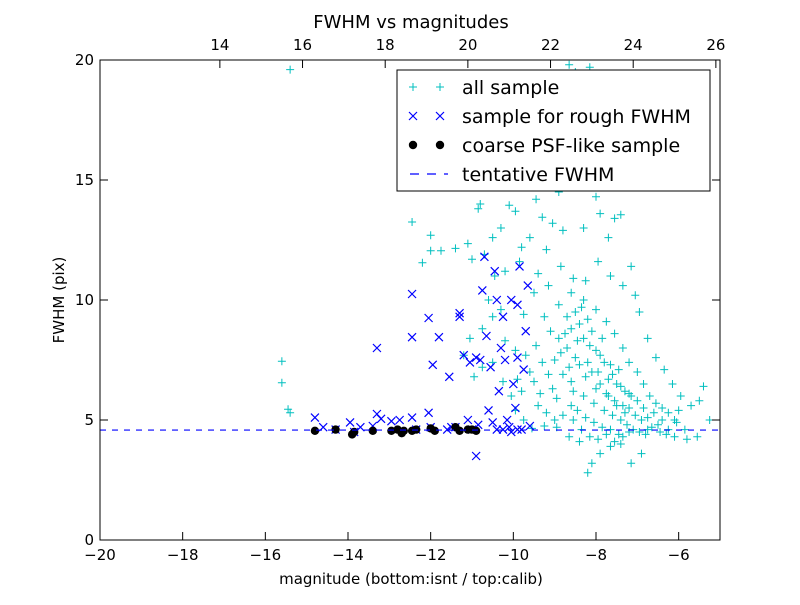 Image resolution: width=800 pixels, height=605 pixels. Describe the element at coordinates (89, 420) in the screenshot. I see `y-tick-label: 5` at that location.